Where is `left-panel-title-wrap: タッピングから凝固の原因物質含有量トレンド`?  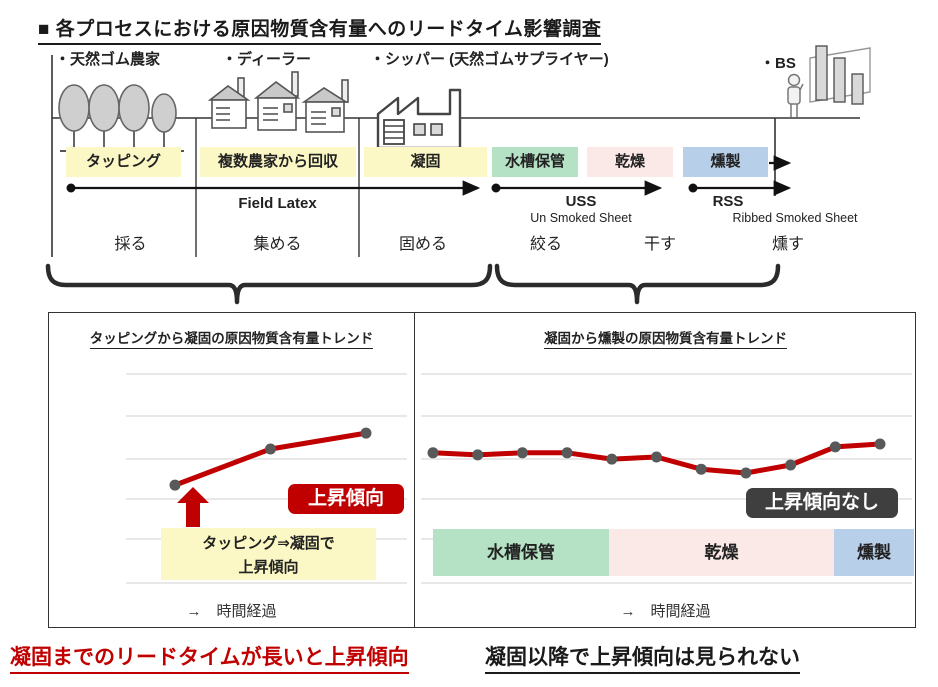
left-panel-title-wrap: タッピングから凝固の原因物質含有量トレンド is located at coordinates (231, 338).